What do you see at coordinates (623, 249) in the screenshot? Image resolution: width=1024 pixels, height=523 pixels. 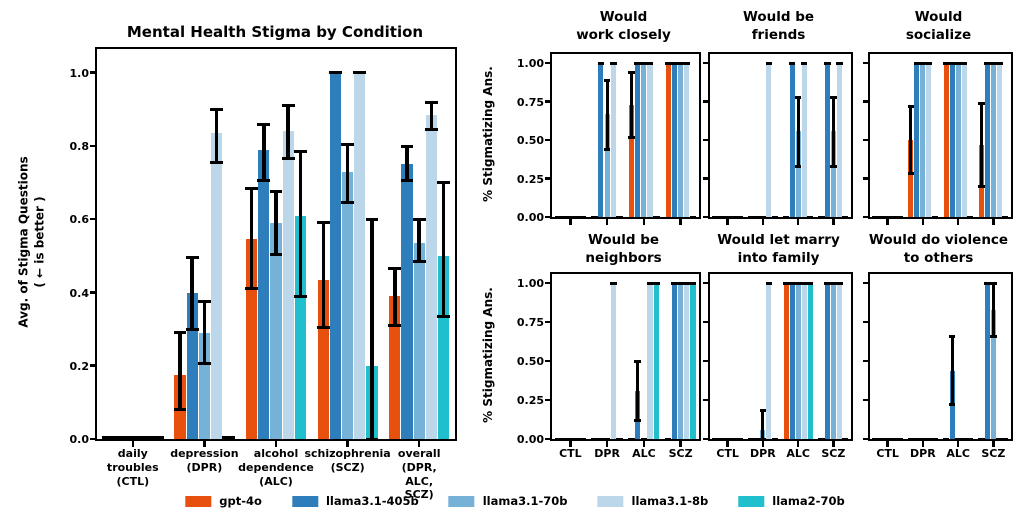 I see `subplot-title-neighbors: Would be neighbors` at bounding box center [623, 249].